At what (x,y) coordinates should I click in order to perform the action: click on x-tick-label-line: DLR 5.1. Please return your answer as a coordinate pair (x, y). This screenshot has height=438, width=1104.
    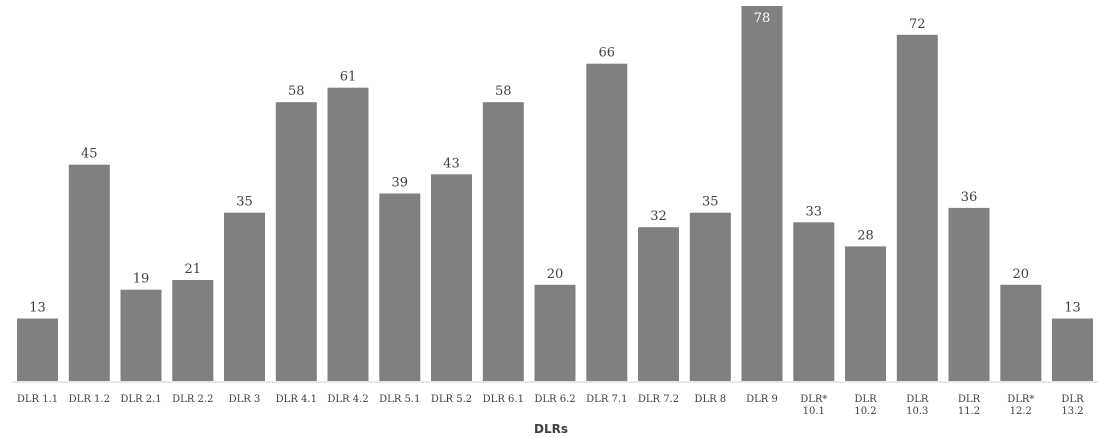
    Looking at the image, I should click on (399, 399).